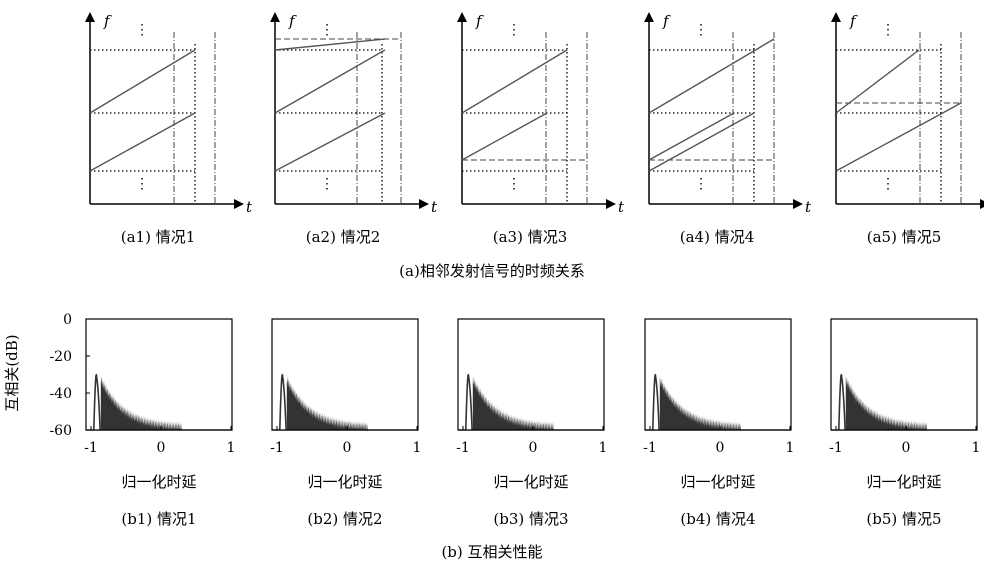 The width and height of the screenshot is (984, 566). I want to click on xcorr-panel-4: -1 0 1 归一化时延 (b4) 情况4, so click(719, 423).